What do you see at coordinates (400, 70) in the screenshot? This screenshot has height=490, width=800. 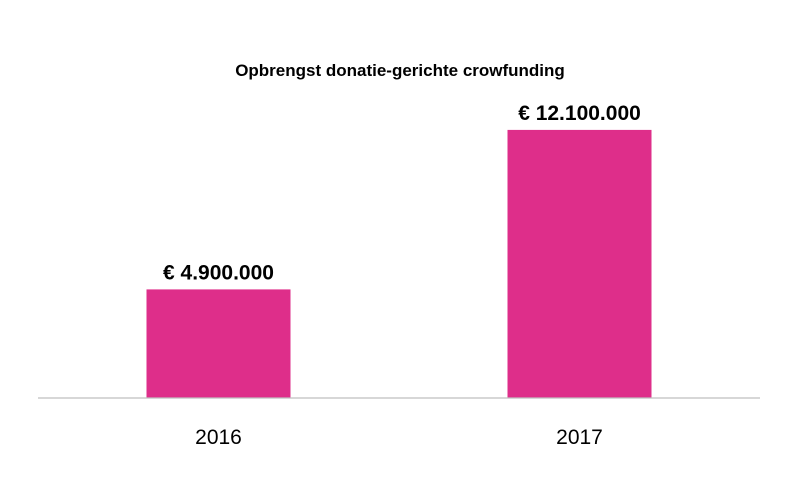 I see `chart-title: Opbrengst donatie-gerichte crowfunding` at bounding box center [400, 70].